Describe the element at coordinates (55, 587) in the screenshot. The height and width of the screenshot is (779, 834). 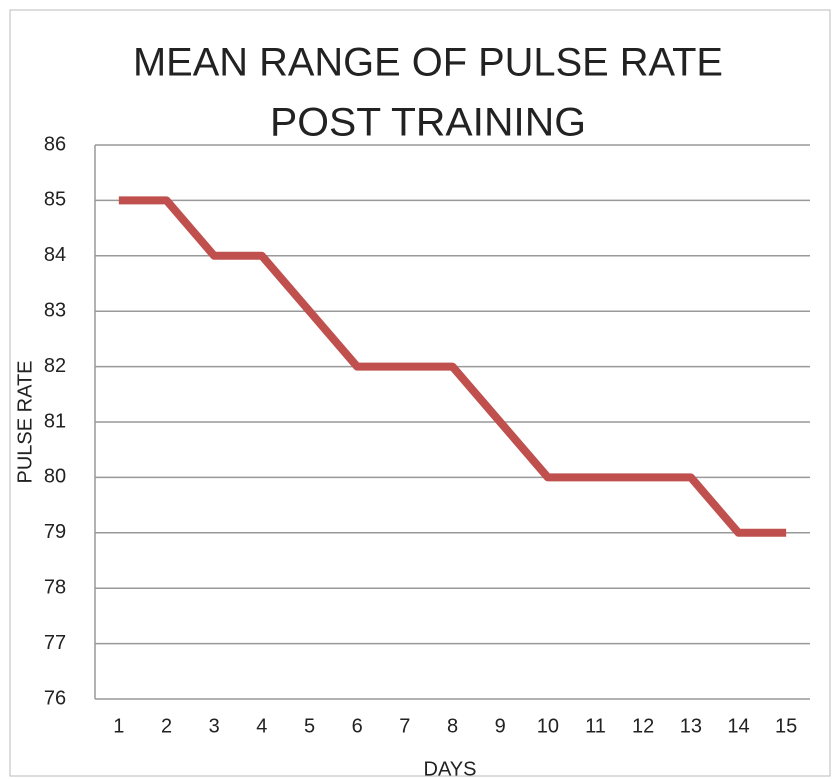
I see `y-tick-label: 78` at that location.